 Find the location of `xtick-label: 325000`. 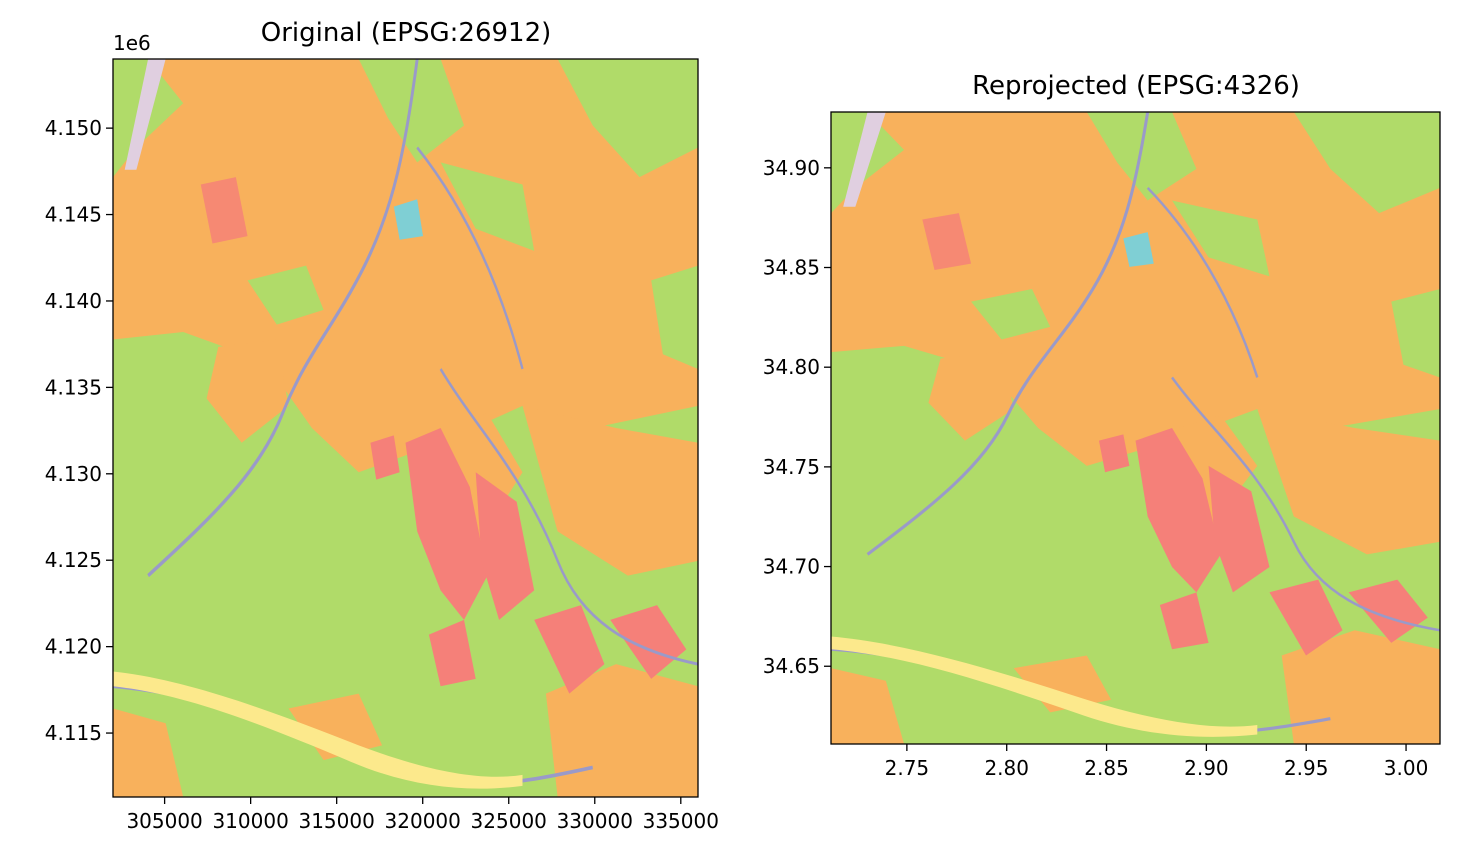

xtick-label: 325000 is located at coordinates (509, 821).